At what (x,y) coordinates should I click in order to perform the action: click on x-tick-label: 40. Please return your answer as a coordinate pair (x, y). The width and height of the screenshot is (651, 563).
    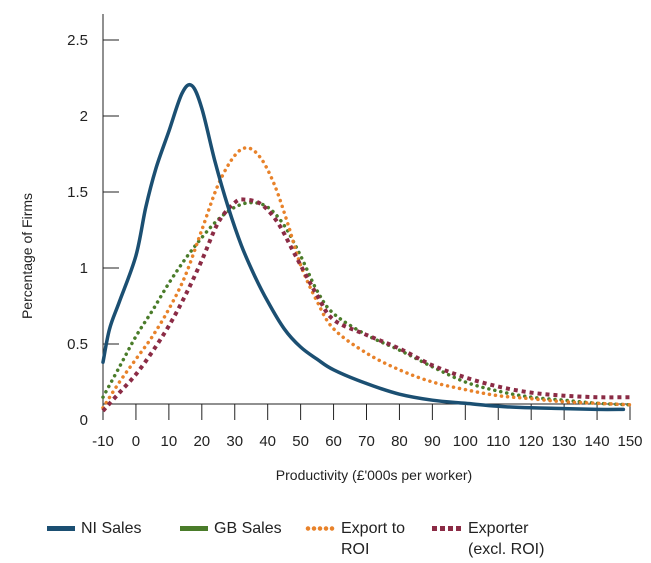
    Looking at the image, I should click on (267, 441).